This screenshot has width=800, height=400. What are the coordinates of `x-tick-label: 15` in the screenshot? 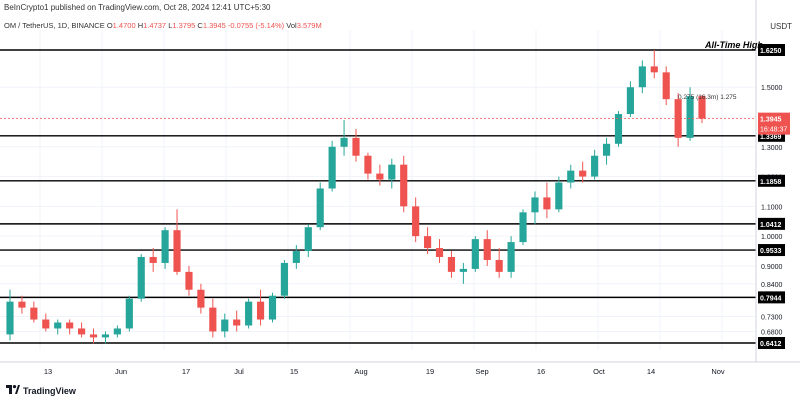 It's located at (294, 371).